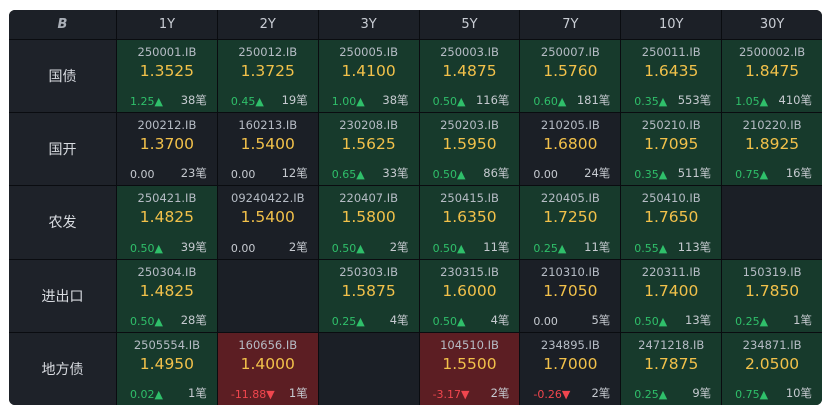 This screenshot has height=412, width=830. I want to click on bond-yield: 1.5400, so click(267, 217).